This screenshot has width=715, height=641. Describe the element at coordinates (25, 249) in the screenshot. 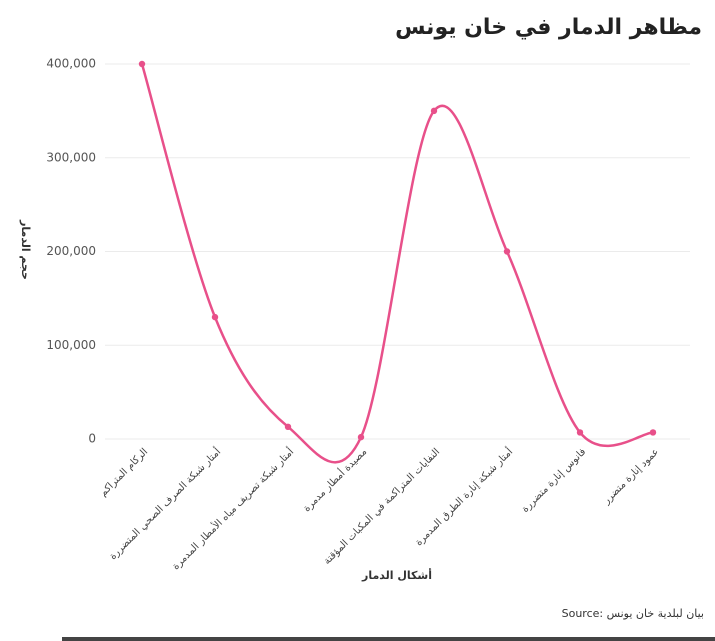

I see `y-axis-label: حجم الدمار` at that location.